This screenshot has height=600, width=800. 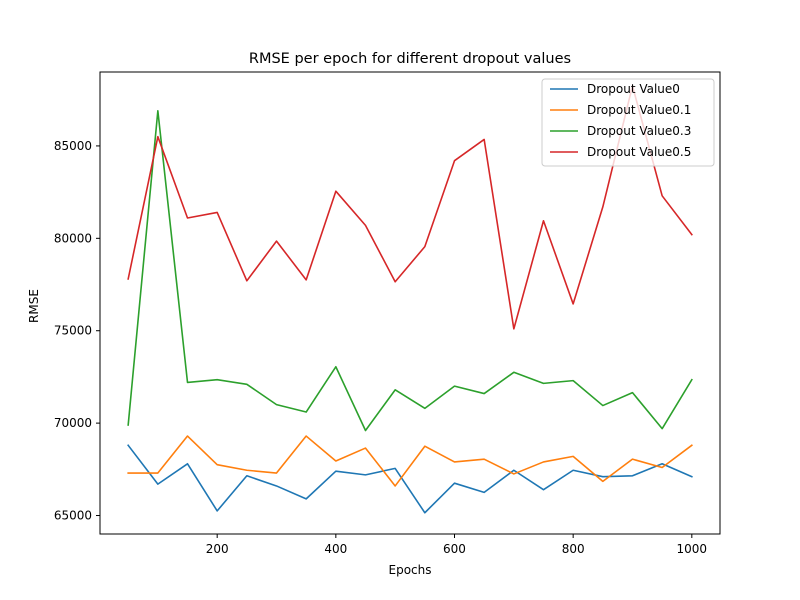 What do you see at coordinates (454, 549) in the screenshot?
I see `x-tick-label: 600` at bounding box center [454, 549].